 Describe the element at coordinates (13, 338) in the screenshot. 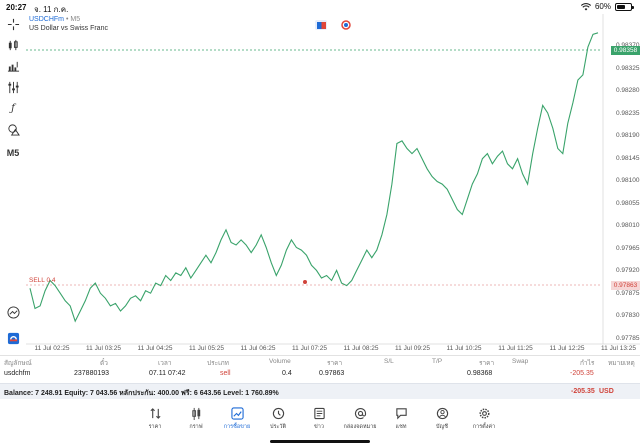

I see `broker-logo-icon` at that location.